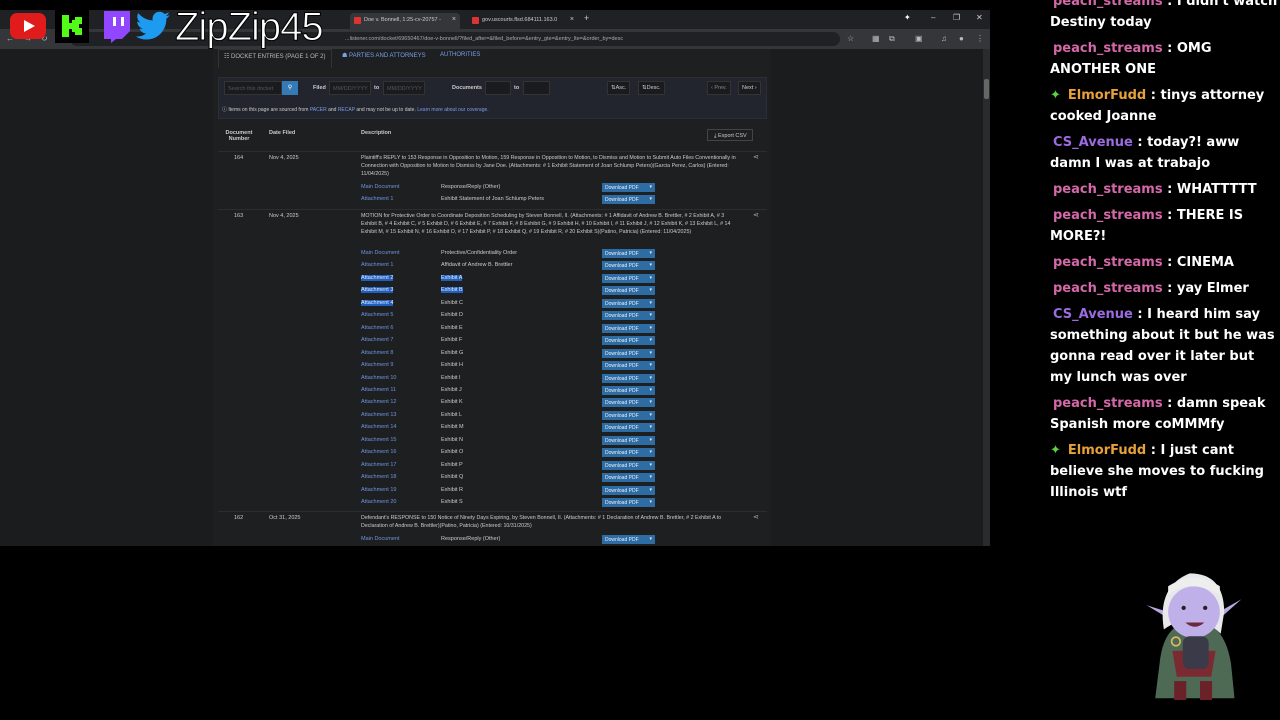 The height and width of the screenshot is (720, 1280). What do you see at coordinates (719, 88) in the screenshot?
I see `prev-page-button: ‹ Prev.` at bounding box center [719, 88].